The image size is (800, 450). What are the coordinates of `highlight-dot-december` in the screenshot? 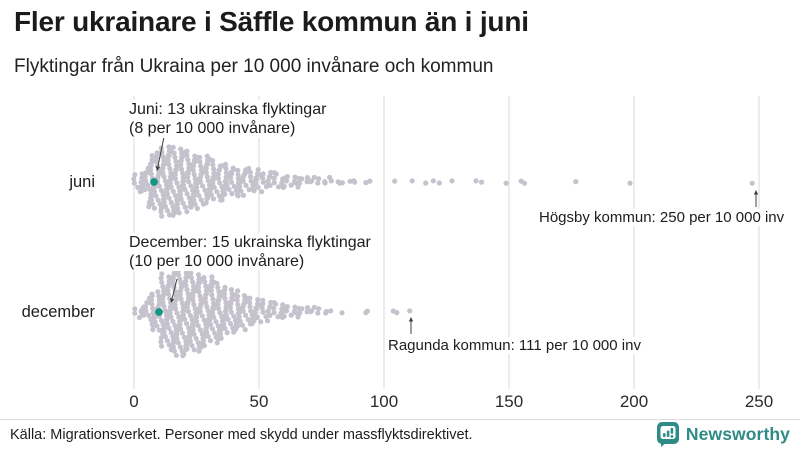 It's located at (159, 312).